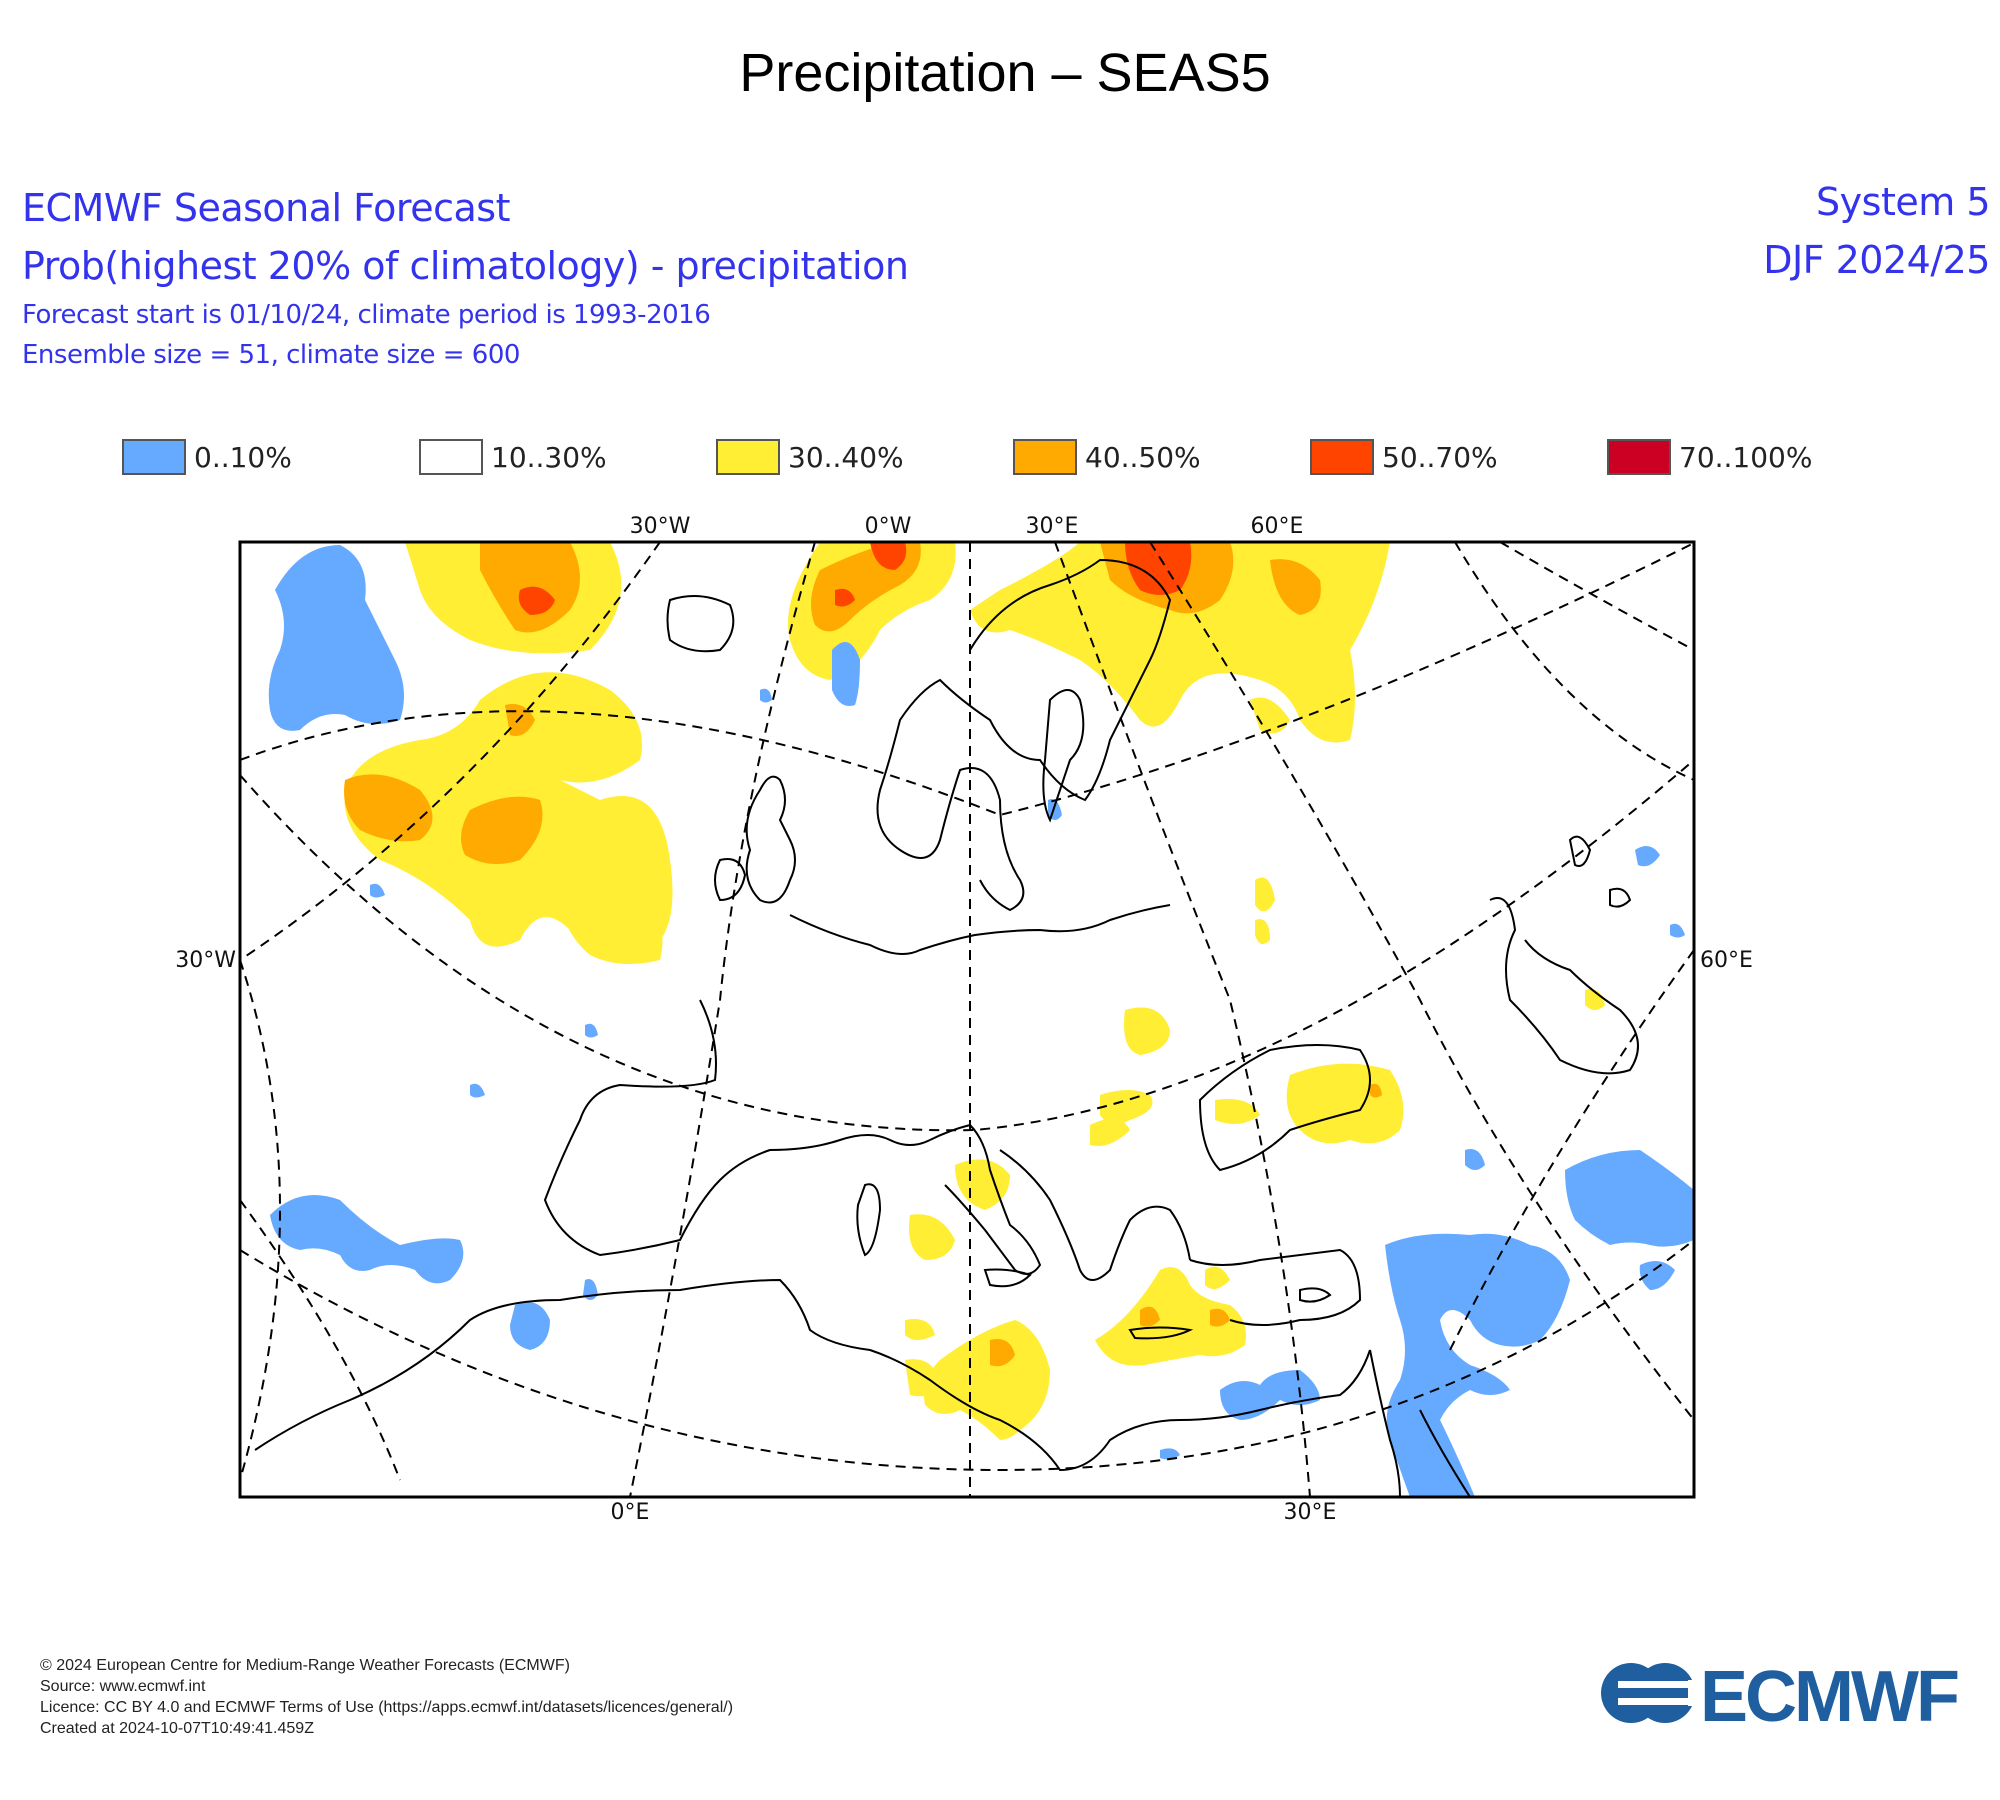  Describe the element at coordinates (1217, 1277) in the screenshot. I see `area-turkey-west` at that location.